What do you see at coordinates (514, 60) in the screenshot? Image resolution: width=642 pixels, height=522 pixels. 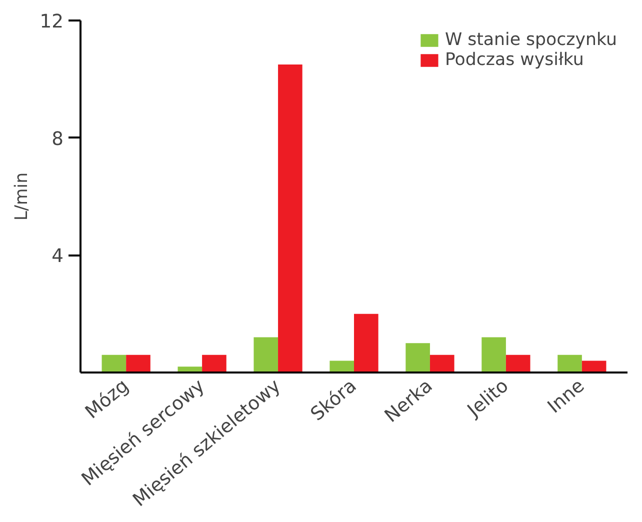 I see `legend-label: Podczas wysiłku` at bounding box center [514, 60].